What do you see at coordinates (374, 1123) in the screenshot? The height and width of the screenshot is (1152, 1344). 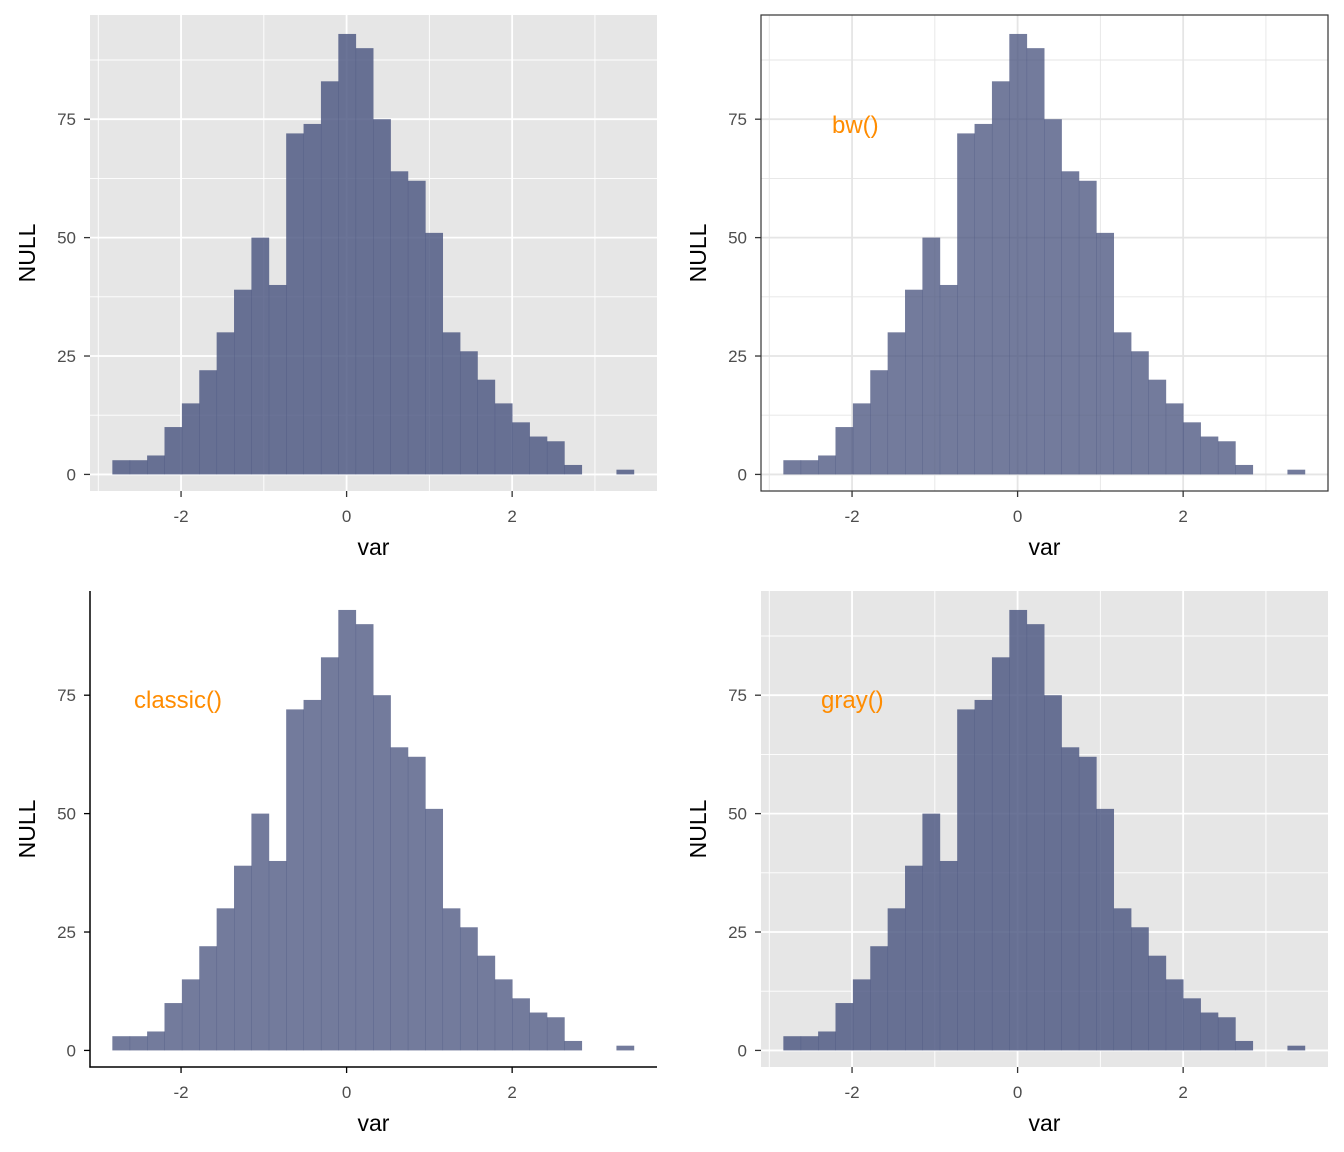 I see `x-axis-title: var` at bounding box center [374, 1123].